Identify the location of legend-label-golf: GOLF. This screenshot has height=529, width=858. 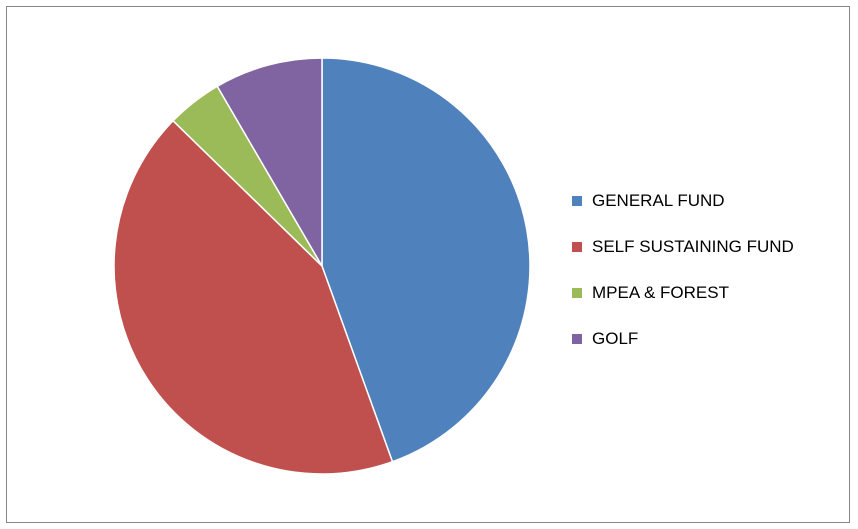
(615, 338).